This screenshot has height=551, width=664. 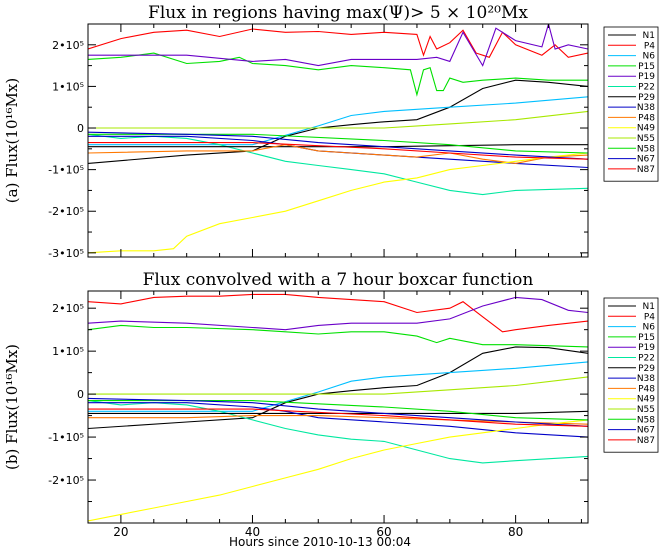 What do you see at coordinates (12, 140) in the screenshot?
I see `y-axis-label: (a) Flux(10¹⁶Mx)` at bounding box center [12, 140].